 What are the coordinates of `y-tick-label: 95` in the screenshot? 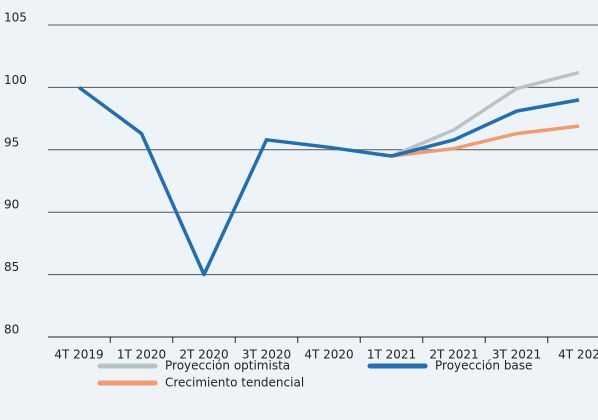 It's located at (11, 142).